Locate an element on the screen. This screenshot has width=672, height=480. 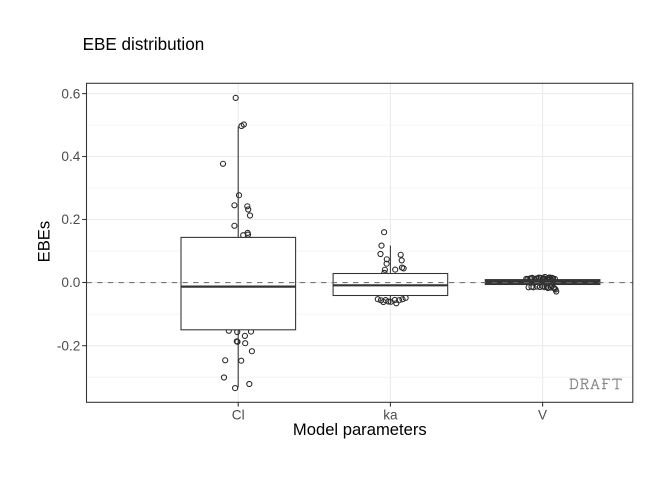
svg-text: Cl is located at coordinates (238, 415).